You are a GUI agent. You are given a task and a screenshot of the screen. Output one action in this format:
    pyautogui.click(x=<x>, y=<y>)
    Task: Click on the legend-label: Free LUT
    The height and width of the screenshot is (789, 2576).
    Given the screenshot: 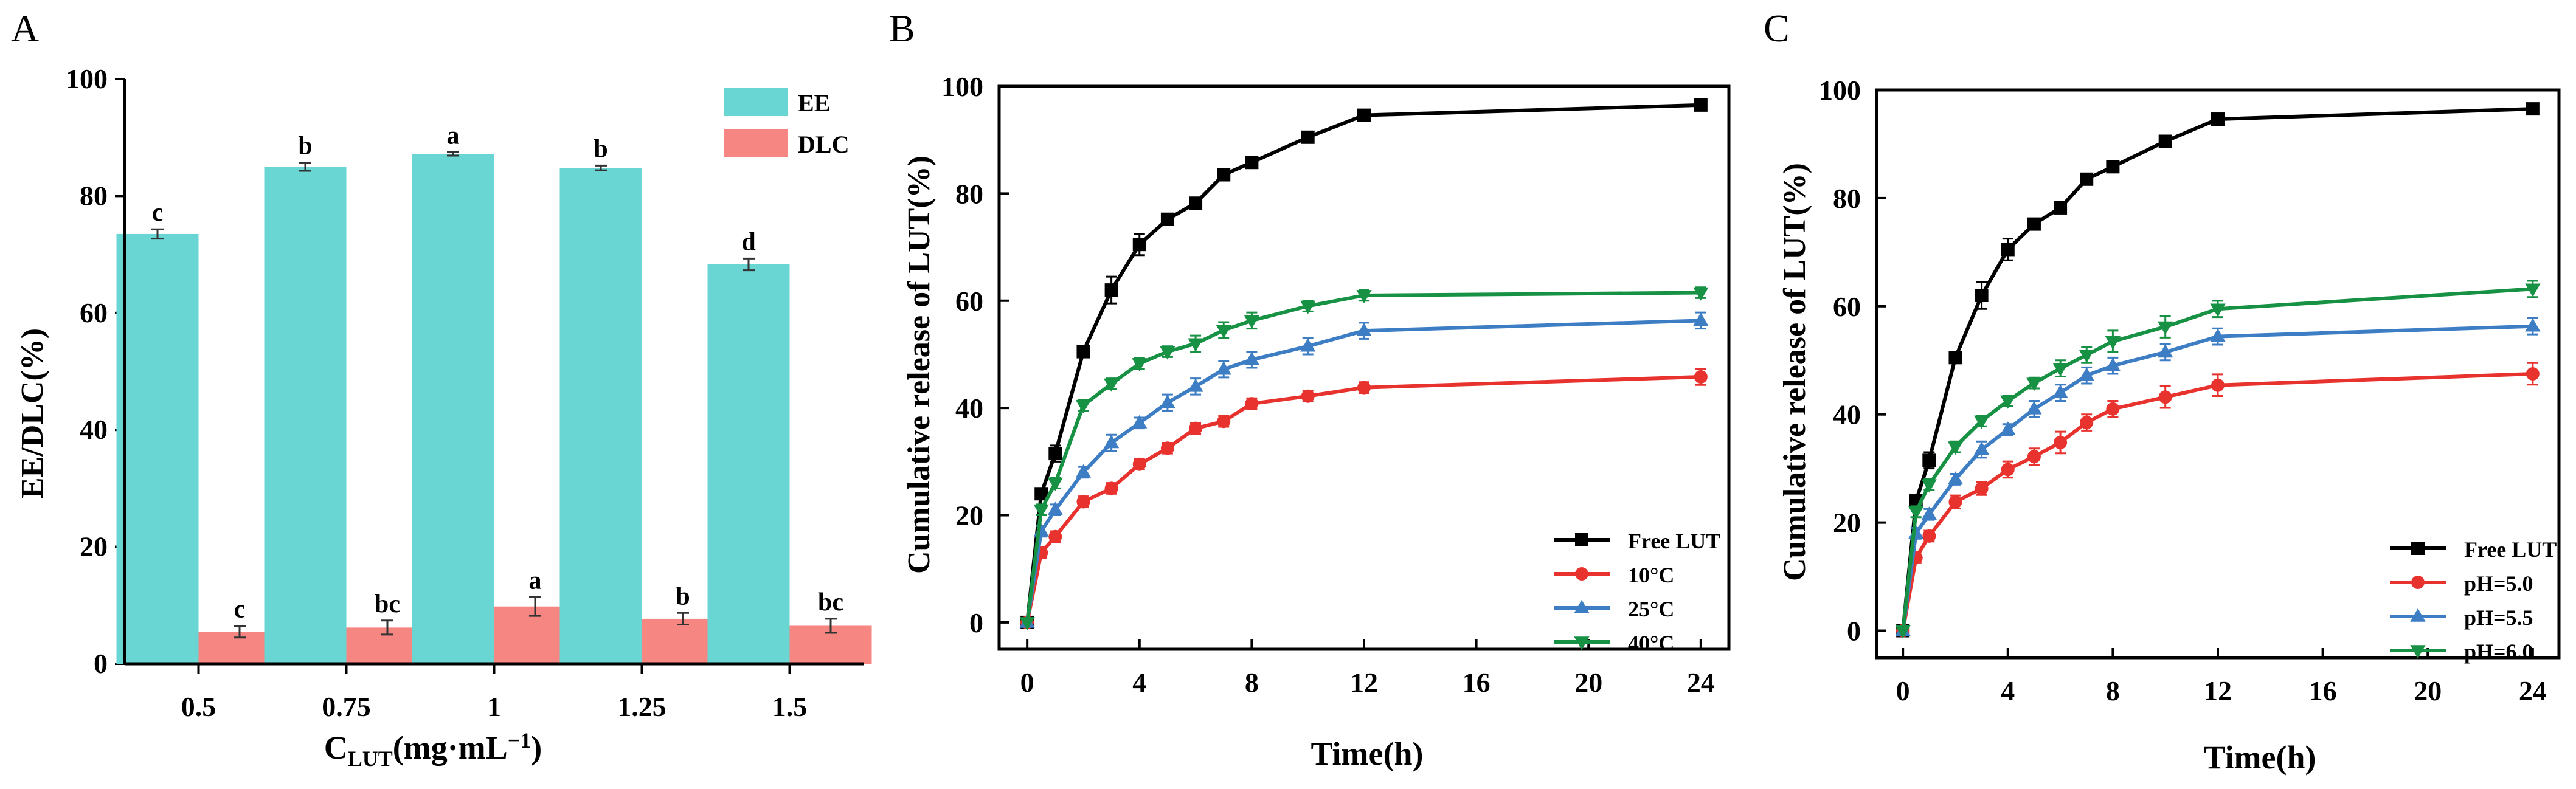 What is the action you would take?
    pyautogui.click(x=2510, y=549)
    